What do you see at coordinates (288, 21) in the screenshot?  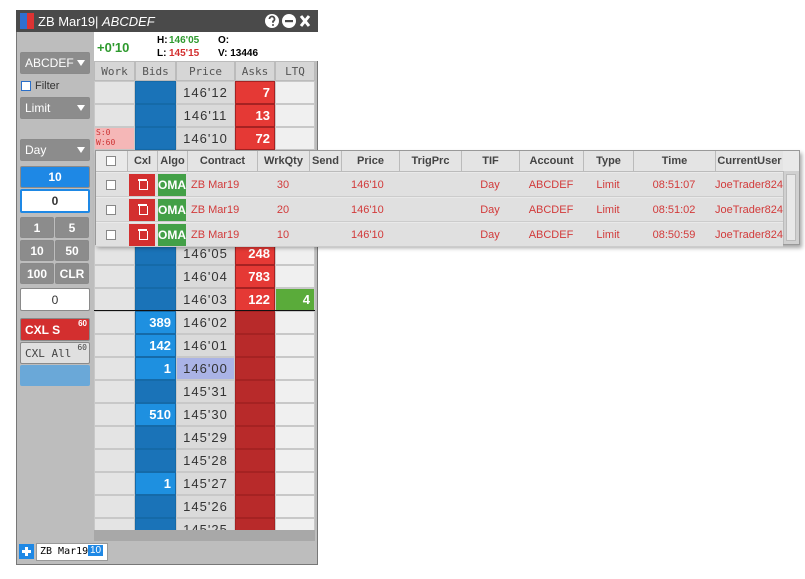 I see `window-buttons` at bounding box center [288, 21].